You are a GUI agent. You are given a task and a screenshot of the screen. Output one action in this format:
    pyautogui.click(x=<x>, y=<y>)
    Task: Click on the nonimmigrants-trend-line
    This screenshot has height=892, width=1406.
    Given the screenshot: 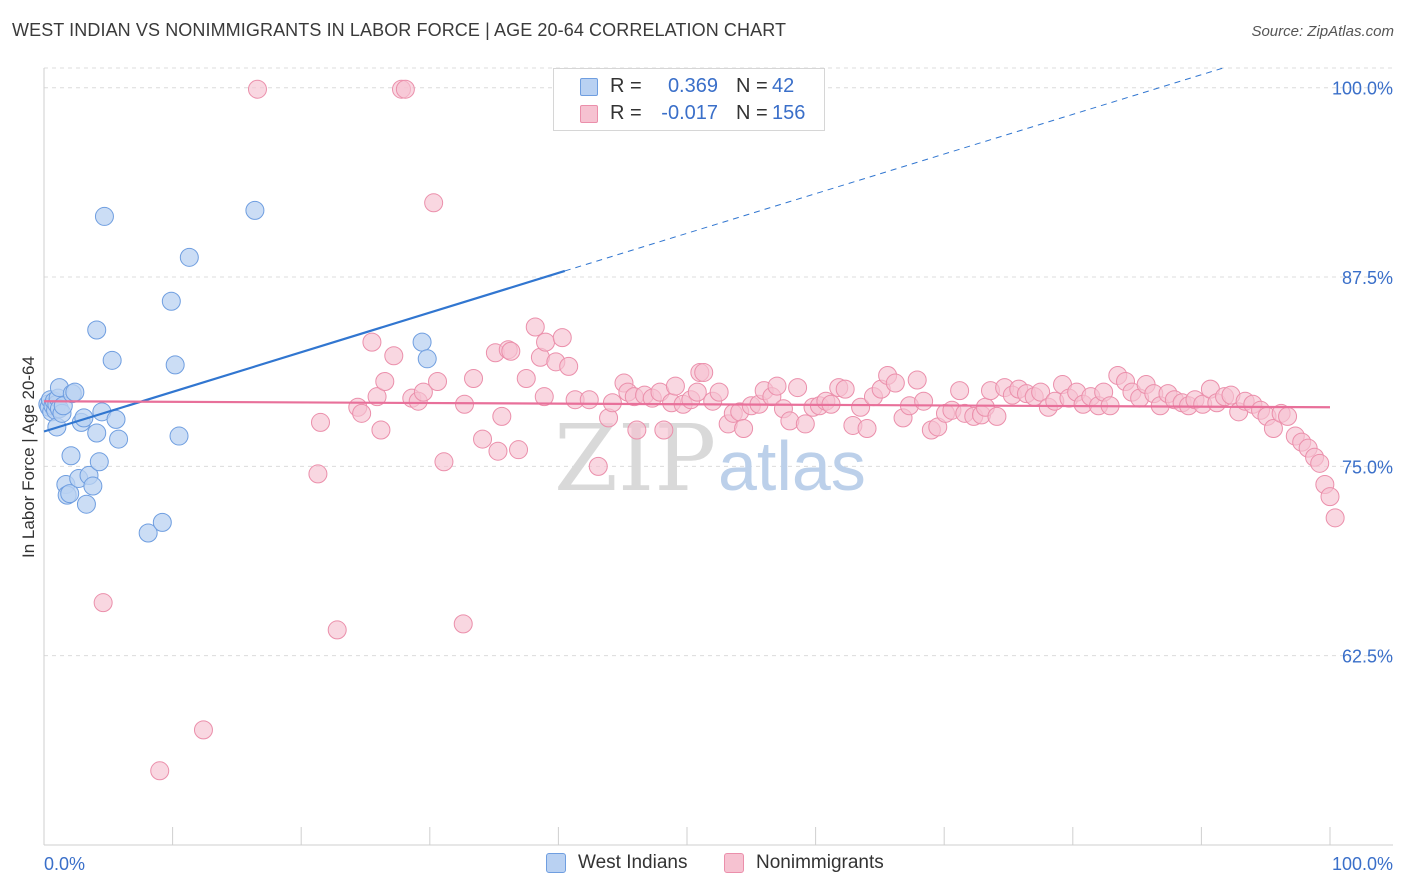 What is the action you would take?
    pyautogui.click(x=687, y=404)
    